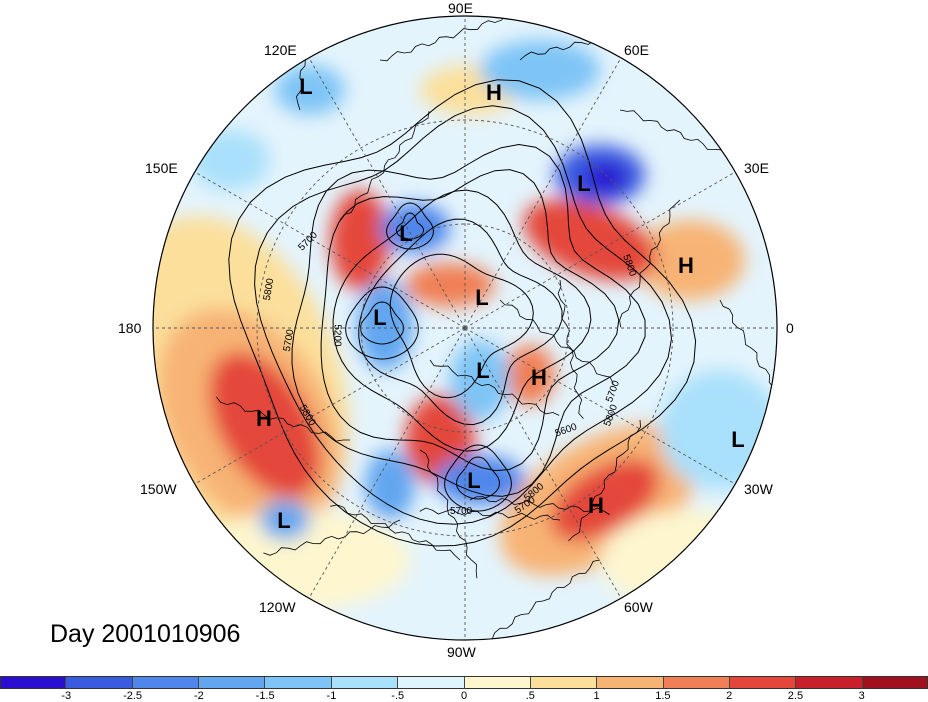 Image resolution: width=928 pixels, height=702 pixels. Describe the element at coordinates (596, 696) in the screenshot. I see `colorbar-tick-label: 1` at that location.